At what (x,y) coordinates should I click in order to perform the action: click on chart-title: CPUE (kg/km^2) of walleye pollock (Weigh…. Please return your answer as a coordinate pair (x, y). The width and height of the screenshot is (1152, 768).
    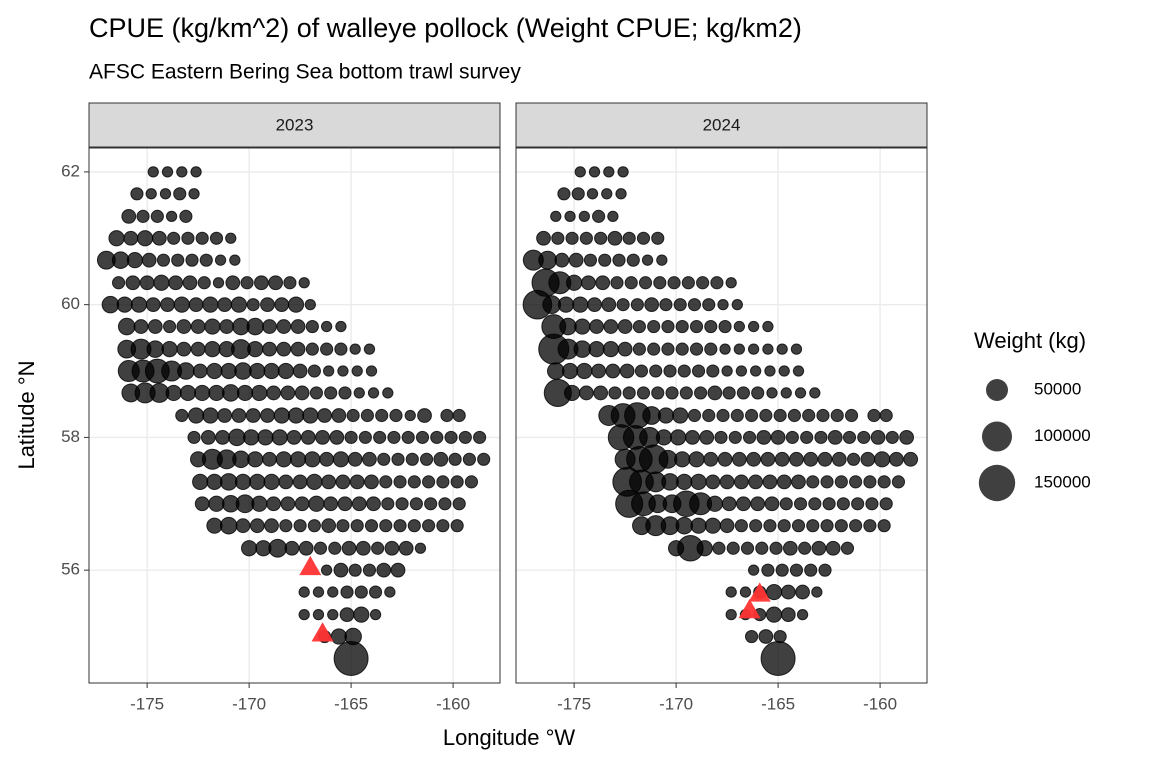
    Looking at the image, I should click on (445, 28).